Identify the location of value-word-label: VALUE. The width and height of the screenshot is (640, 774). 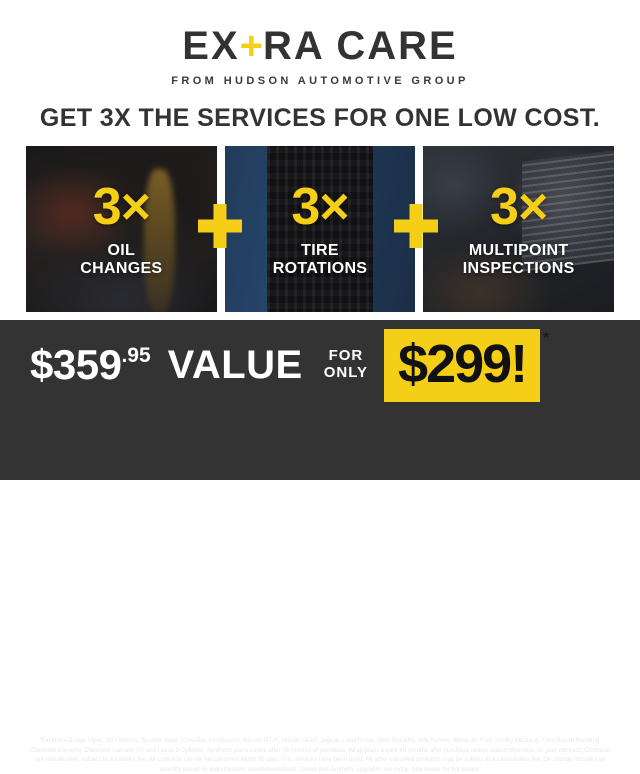
(235, 365).